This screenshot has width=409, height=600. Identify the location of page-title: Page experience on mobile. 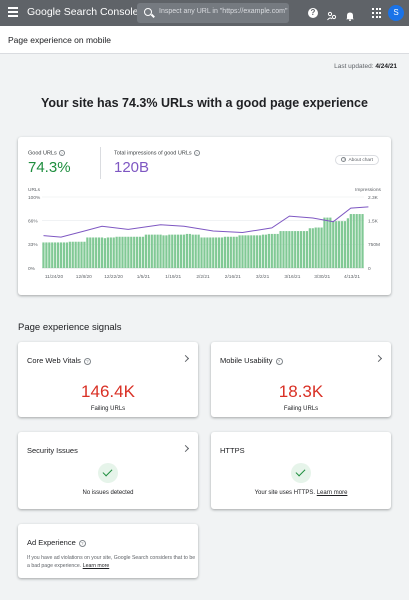
(60, 40).